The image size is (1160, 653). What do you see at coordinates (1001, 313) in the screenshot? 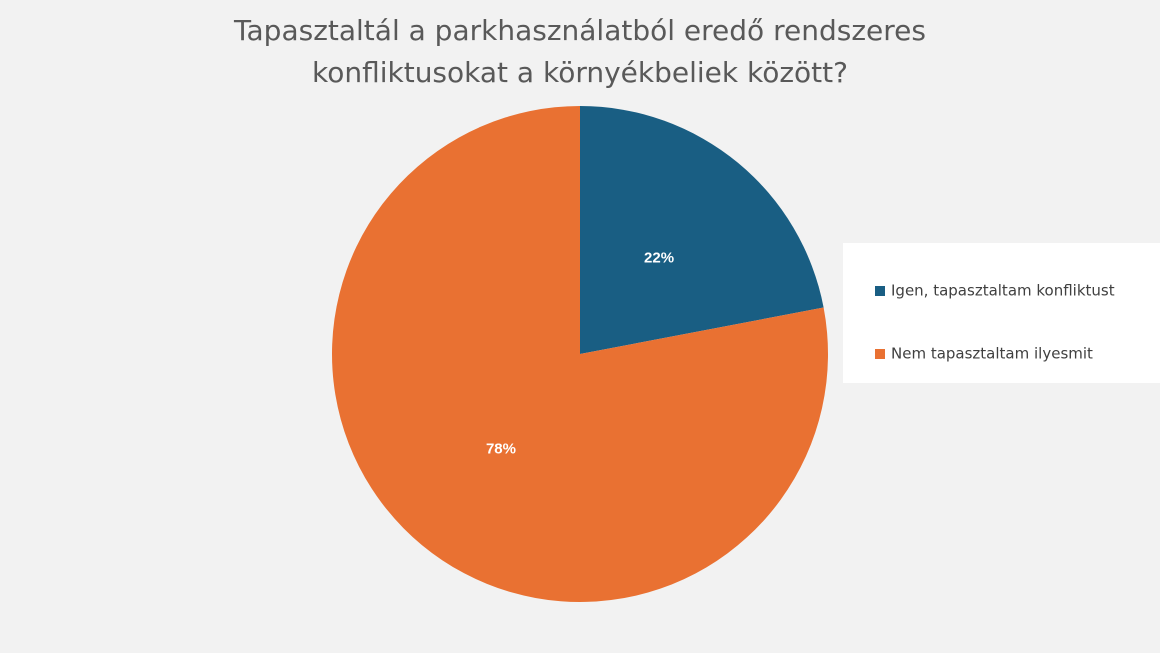
I see `legend-box` at bounding box center [1001, 313].